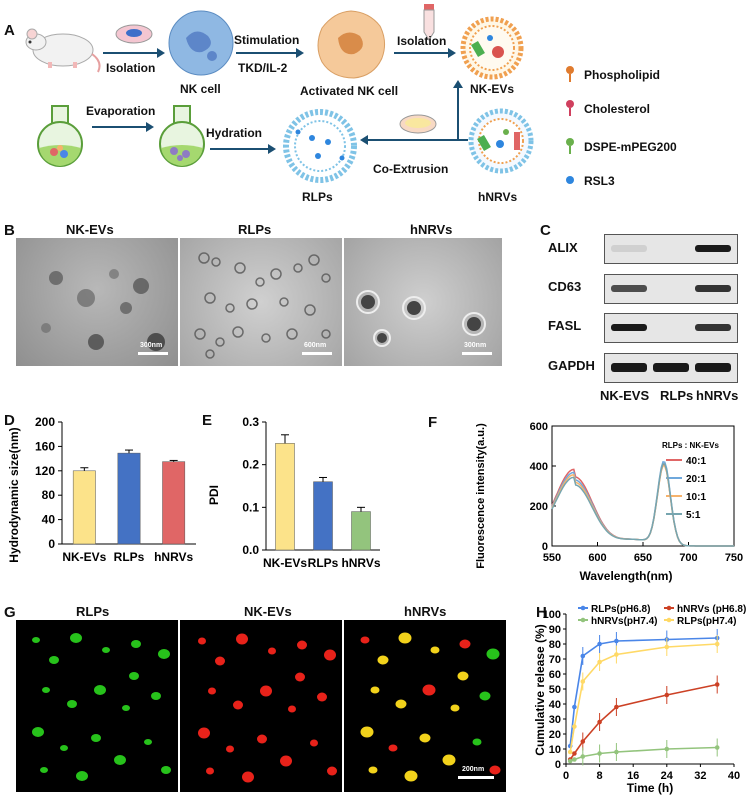  Describe the element at coordinates (643, 558) in the screenshot. I see `x-tick-label: 650` at that location.